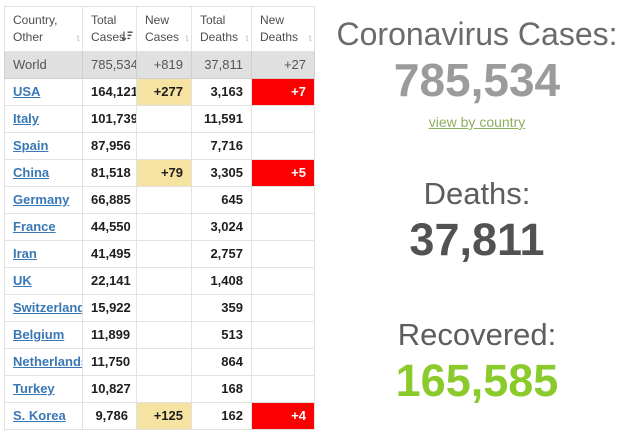  Describe the element at coordinates (477, 239) in the screenshot. I see `deaths-count: 37,811` at that location.